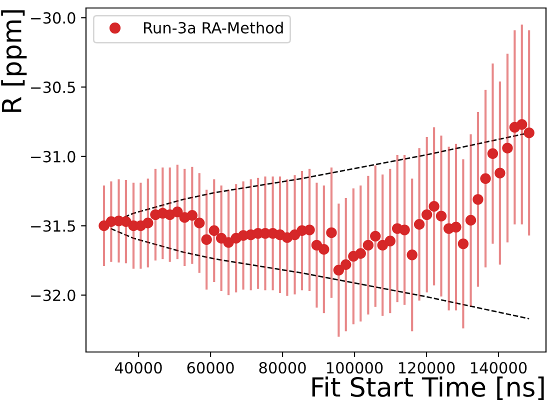  I want to click on y-tick-label: −30.0, so click(53, 18).